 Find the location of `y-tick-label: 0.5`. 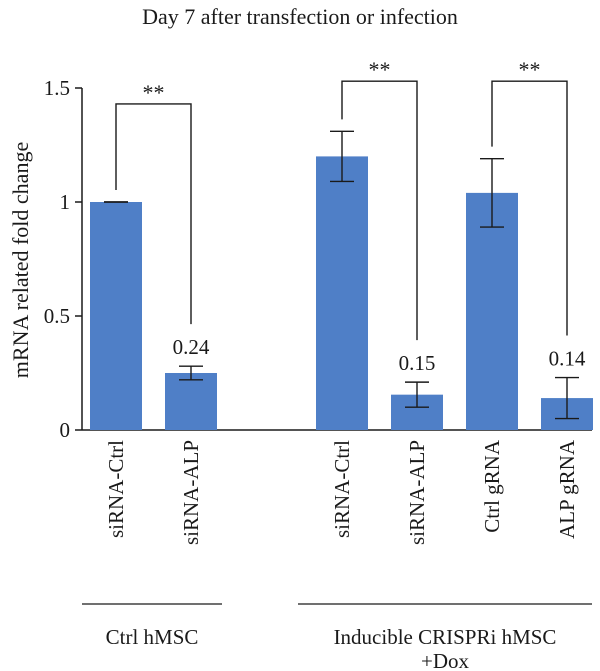

y-tick-label: 0.5 is located at coordinates (57, 316).